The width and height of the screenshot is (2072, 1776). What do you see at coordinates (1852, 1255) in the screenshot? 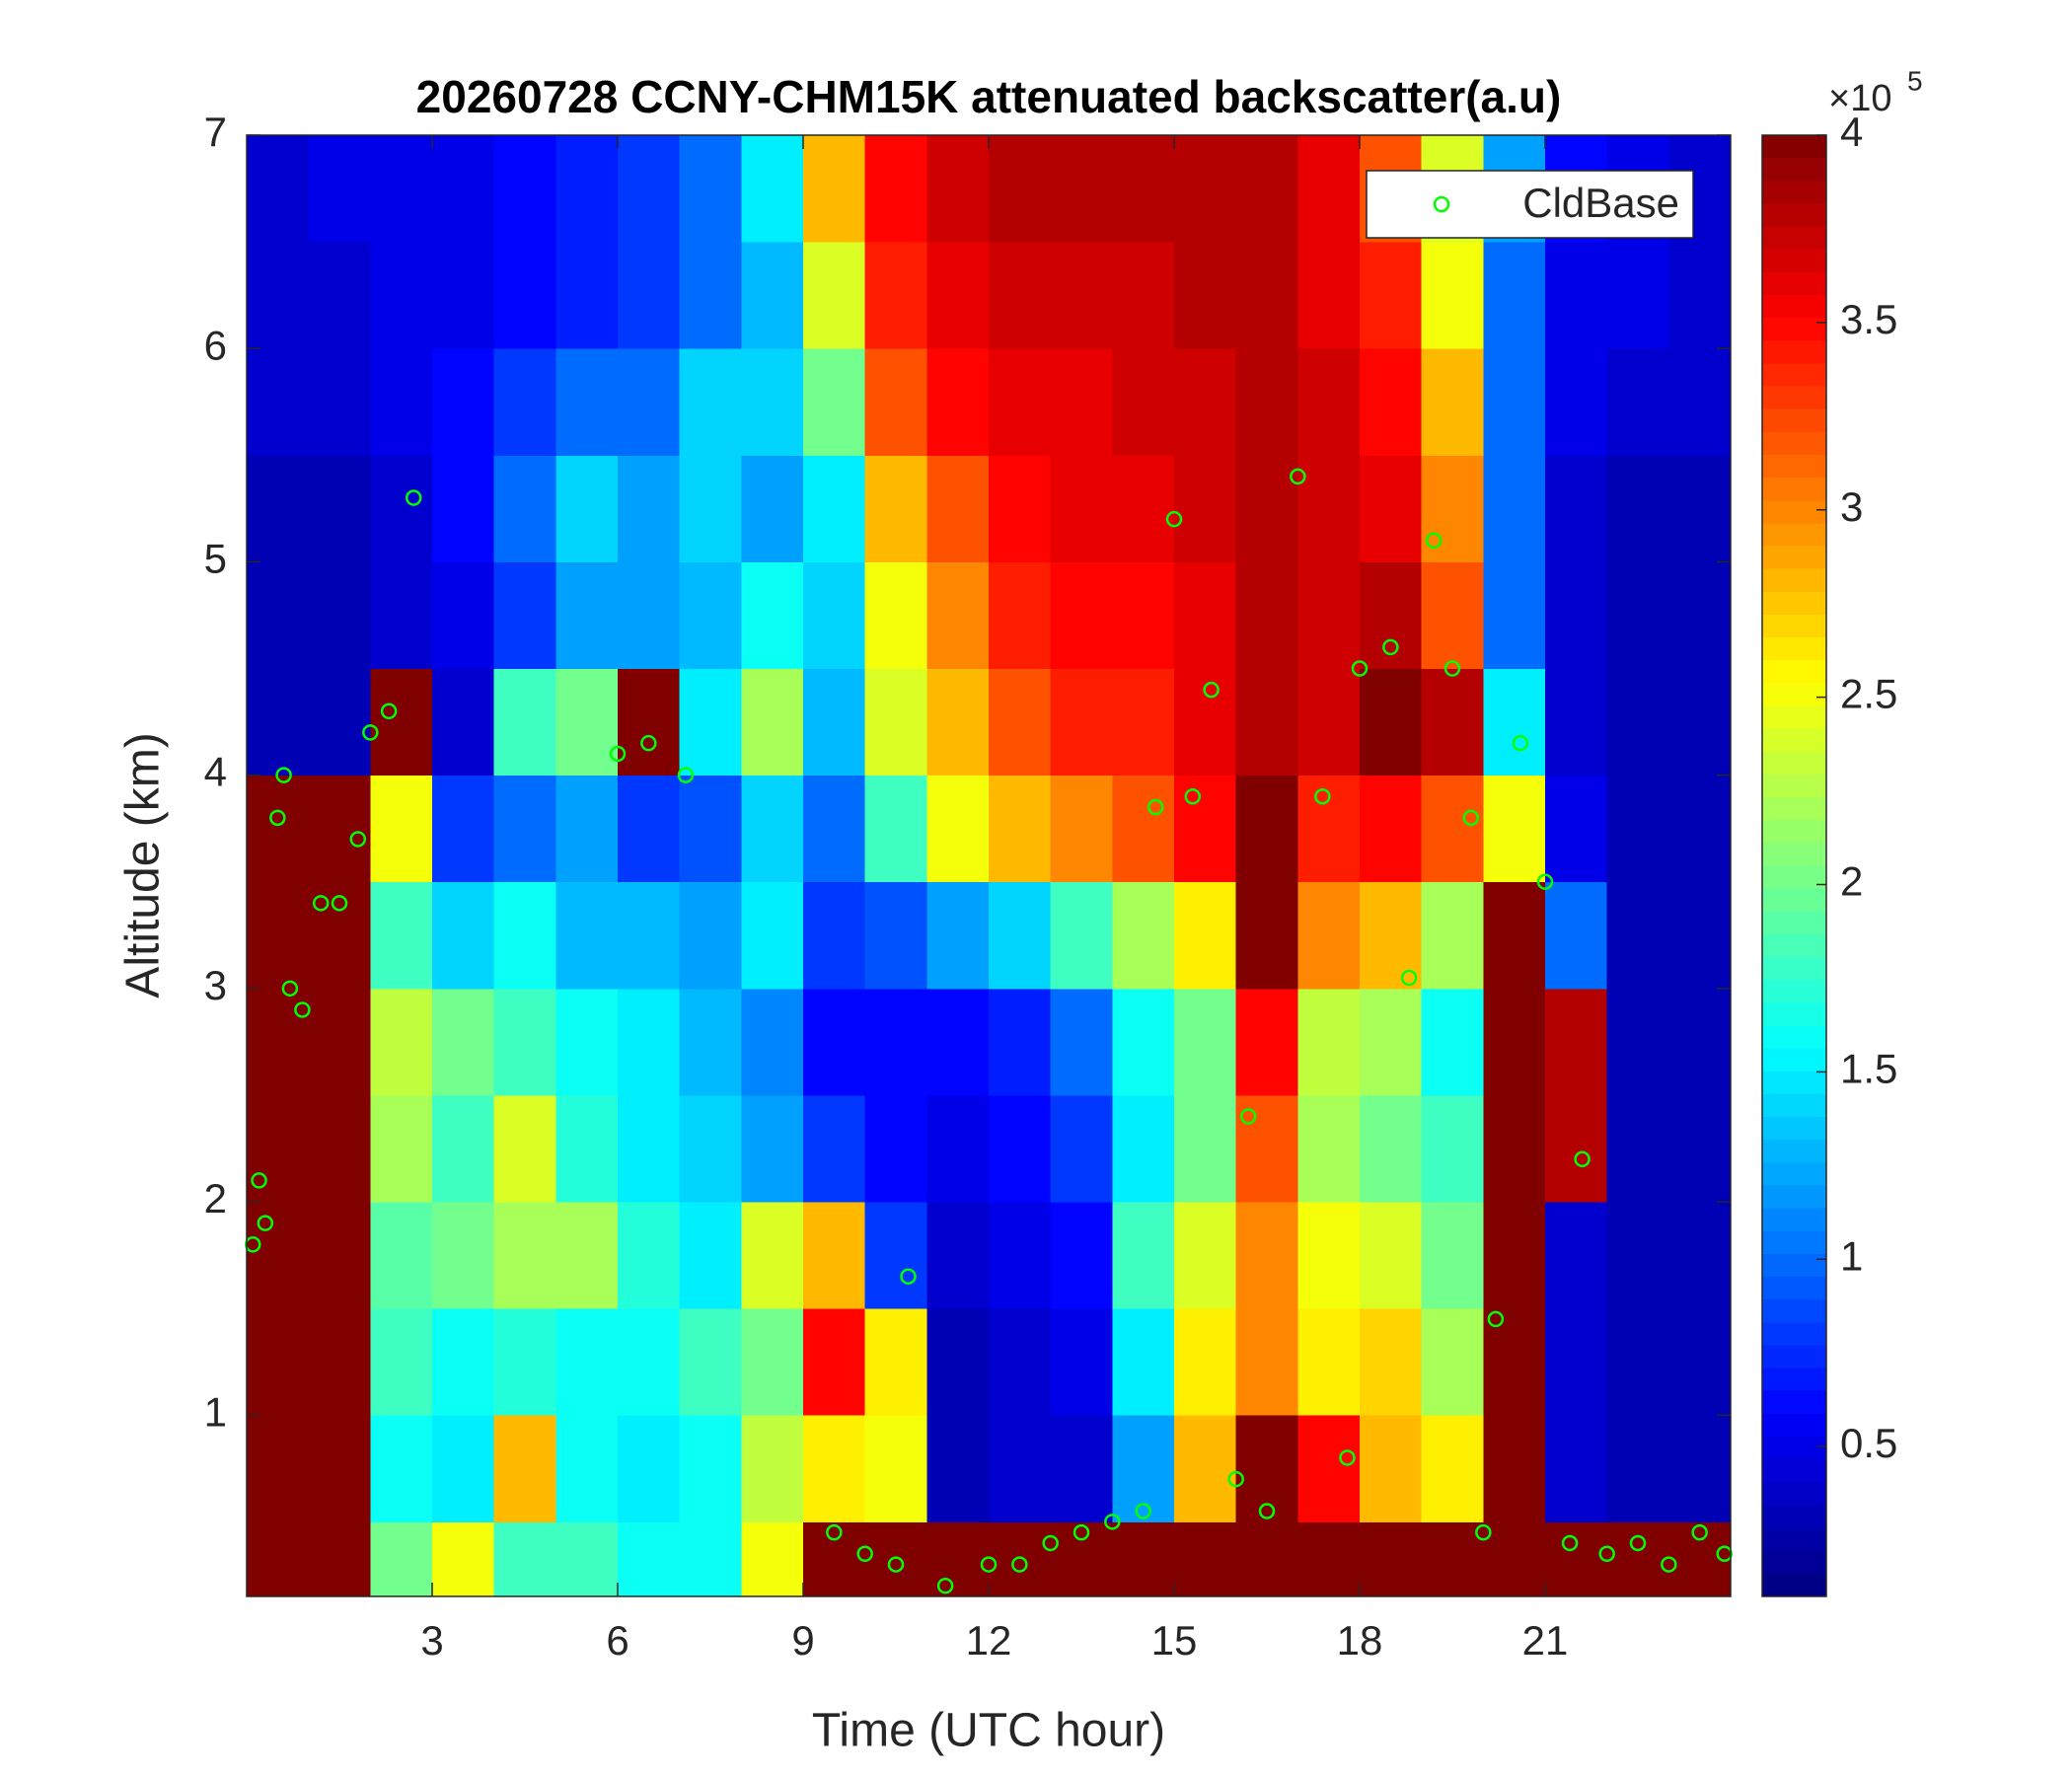
I see `colorbar-tick-label: 1` at bounding box center [1852, 1255].